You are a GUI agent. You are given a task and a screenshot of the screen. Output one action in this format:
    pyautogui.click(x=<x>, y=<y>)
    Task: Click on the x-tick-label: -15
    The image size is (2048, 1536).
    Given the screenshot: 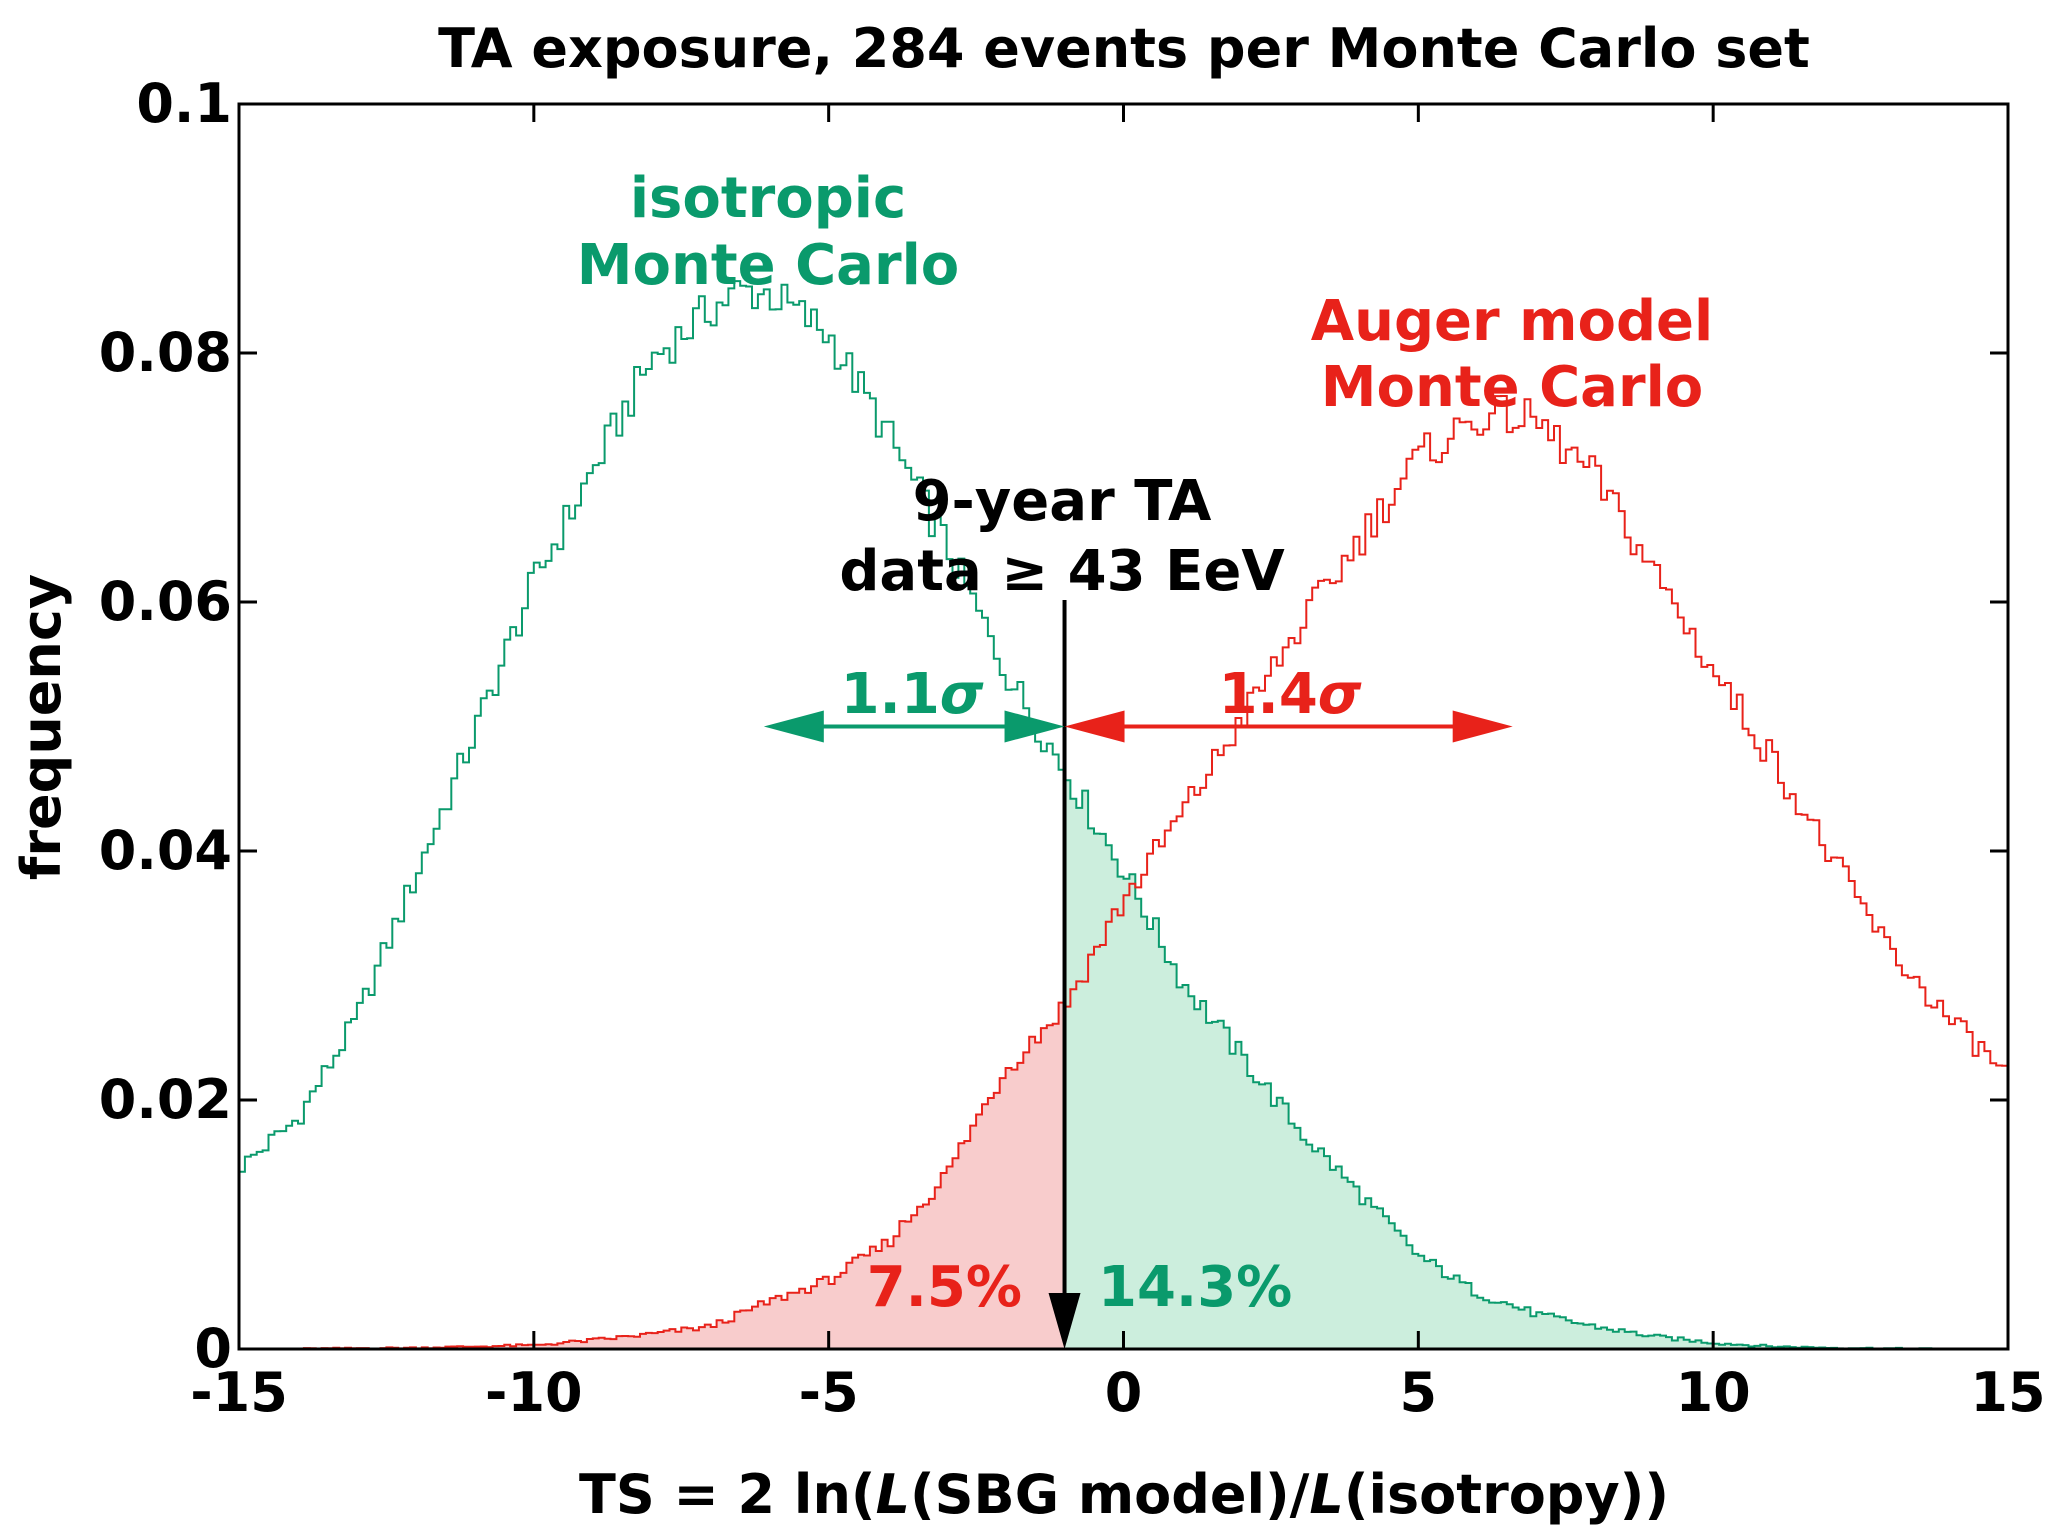 What is the action you would take?
    pyautogui.click(x=239, y=1392)
    